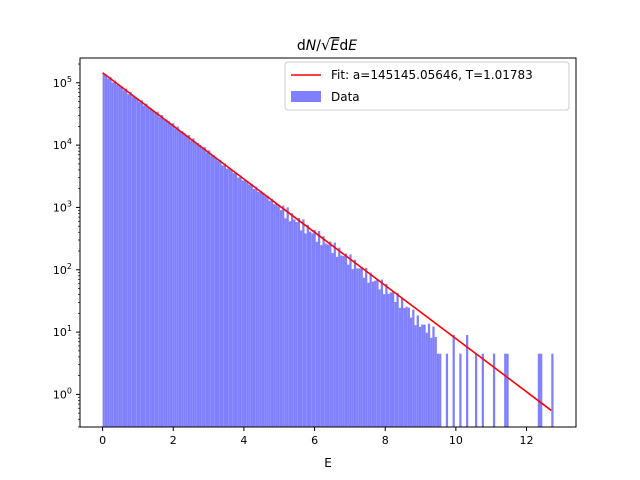 Image resolution: width=640 pixels, height=480 pixels. What do you see at coordinates (306, 96) in the screenshot?
I see `legend-data-swatch` at bounding box center [306, 96].